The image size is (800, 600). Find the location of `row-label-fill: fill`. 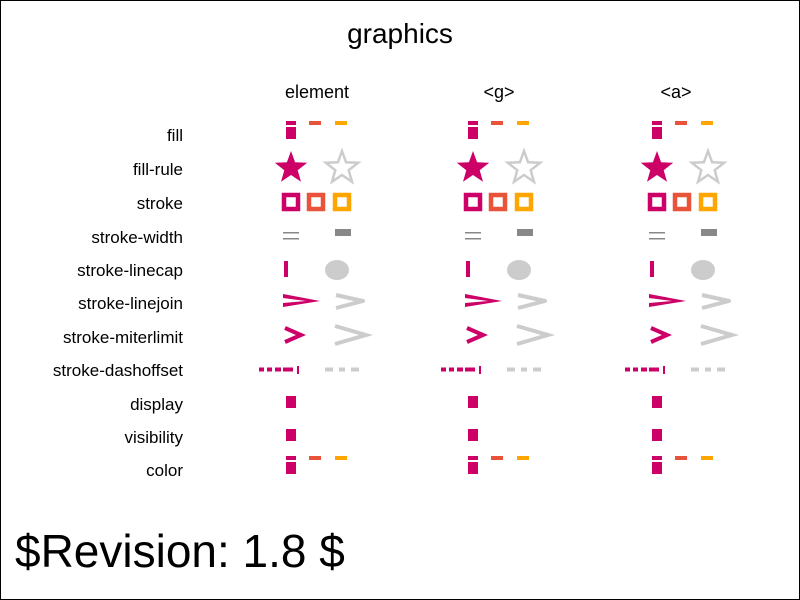

row-label-fill: fill is located at coordinates (175, 135).